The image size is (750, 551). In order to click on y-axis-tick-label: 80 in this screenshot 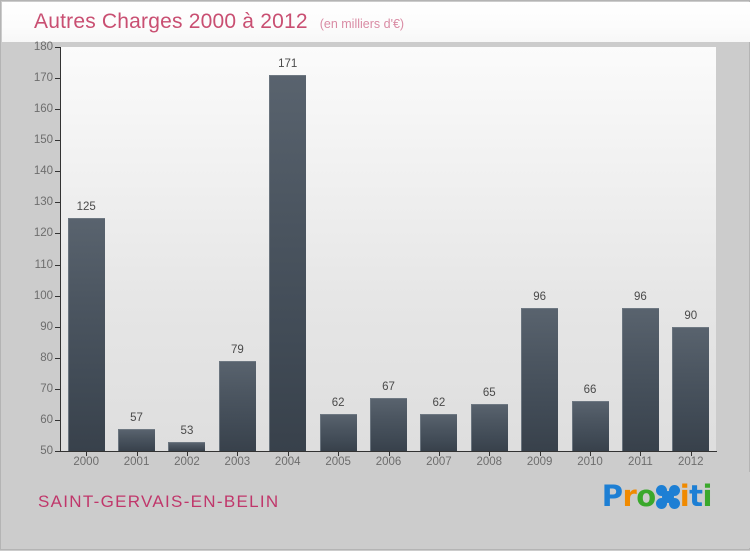, I will do `click(46, 357)`.